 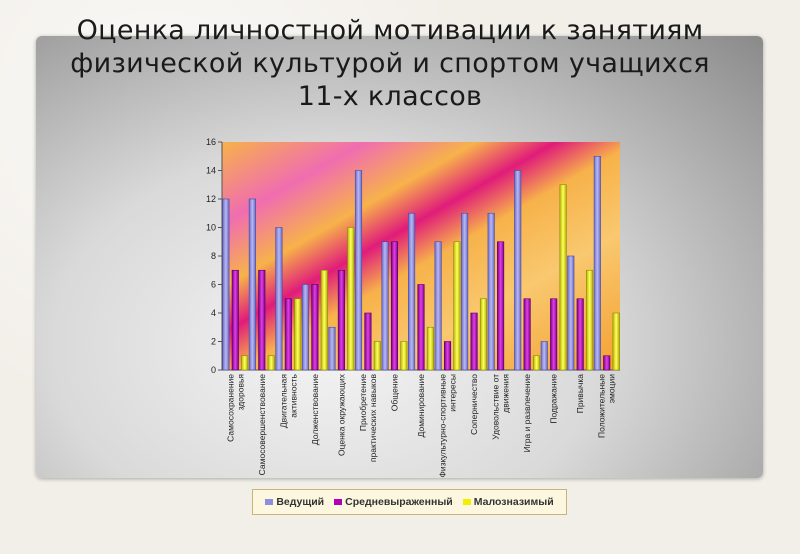 I want to click on y-tick-label: 4, so click(x=213, y=313).